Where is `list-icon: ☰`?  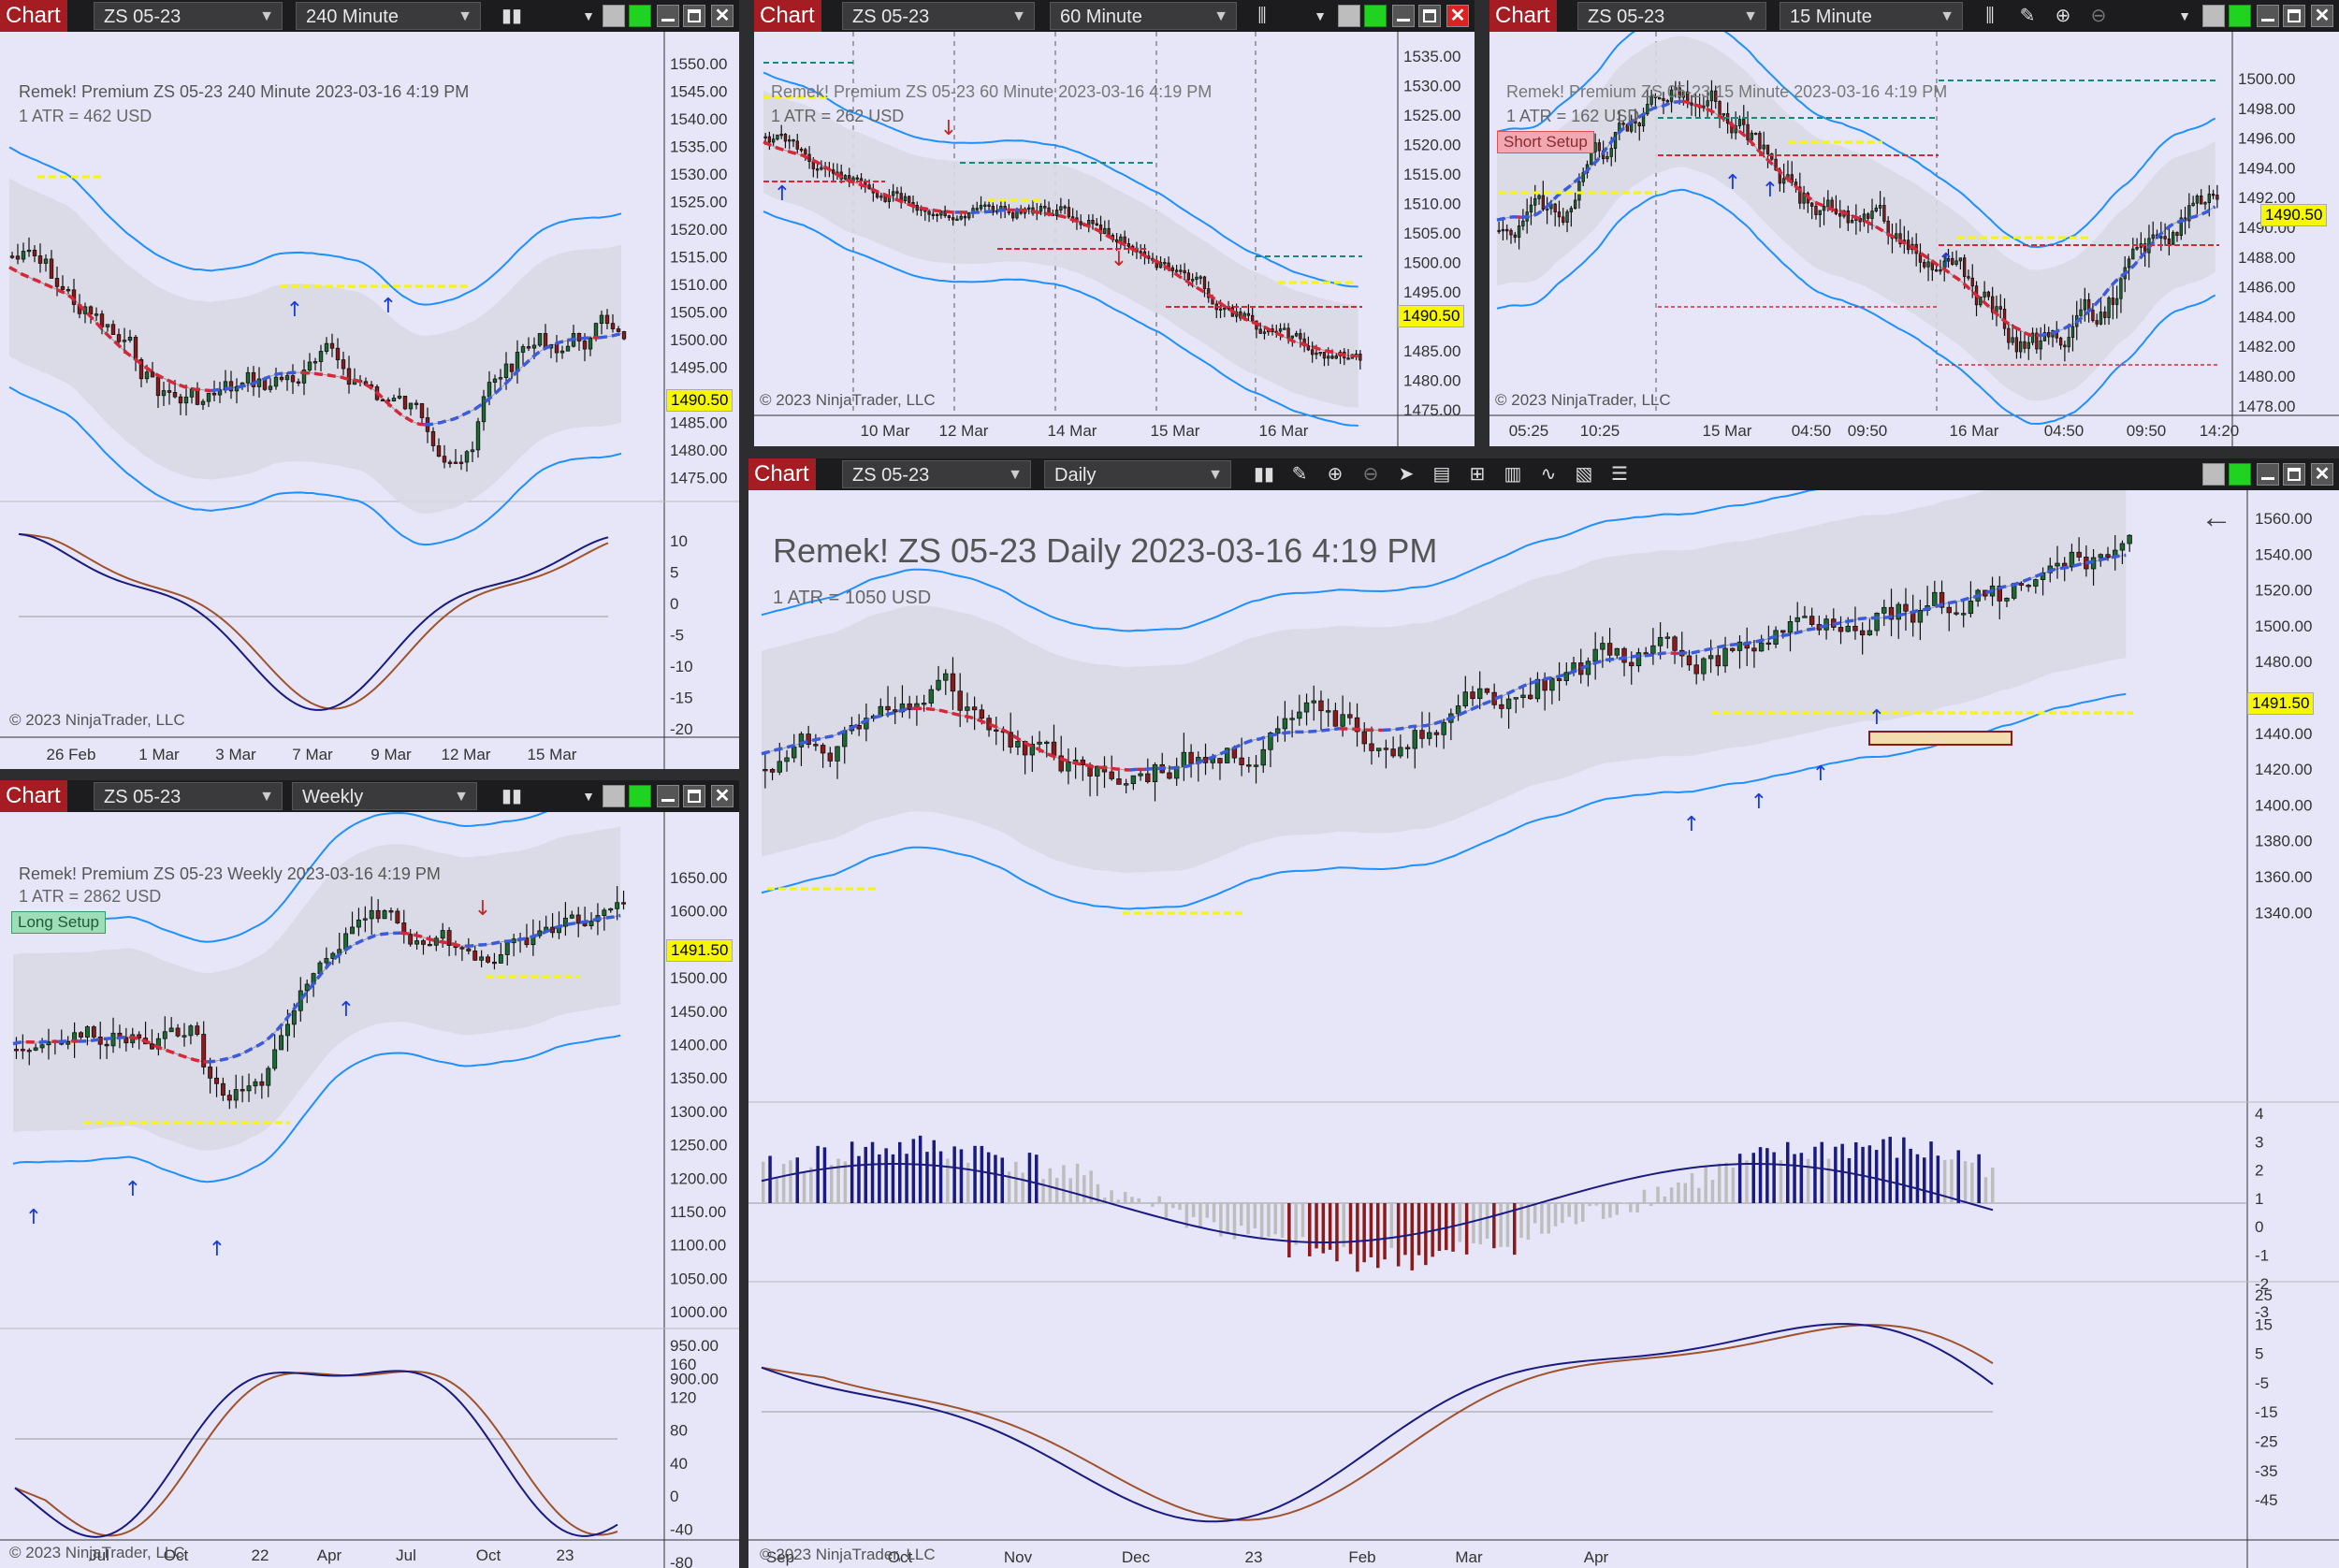
list-icon: ☰ is located at coordinates (1619, 475).